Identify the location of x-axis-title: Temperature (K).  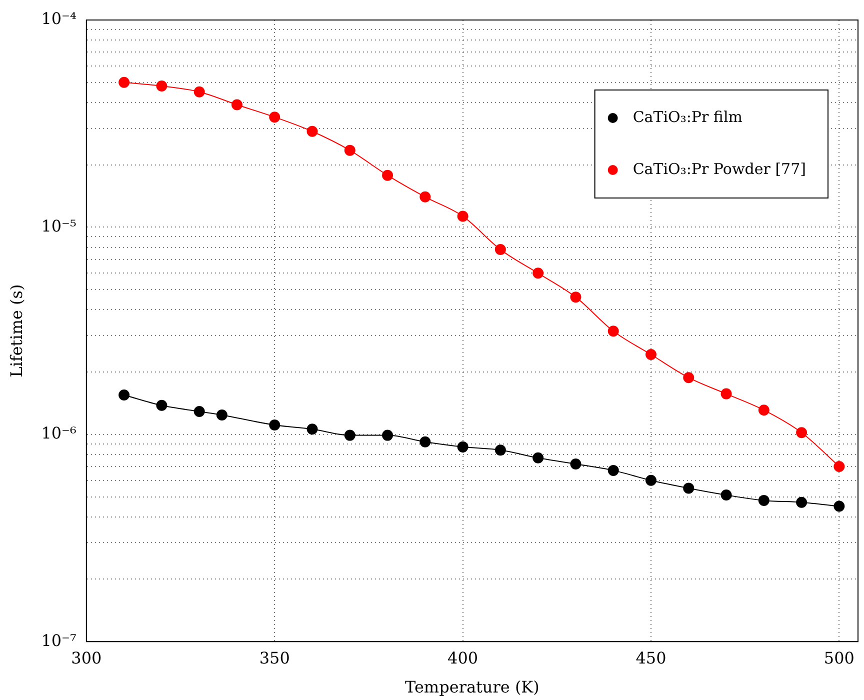
(472, 687).